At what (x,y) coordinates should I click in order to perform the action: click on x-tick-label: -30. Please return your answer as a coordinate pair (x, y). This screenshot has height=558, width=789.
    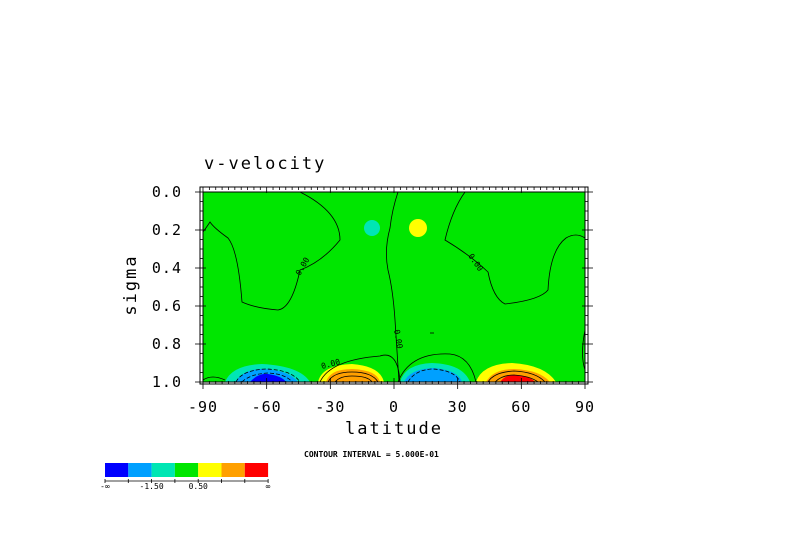
    Looking at the image, I should click on (330, 407).